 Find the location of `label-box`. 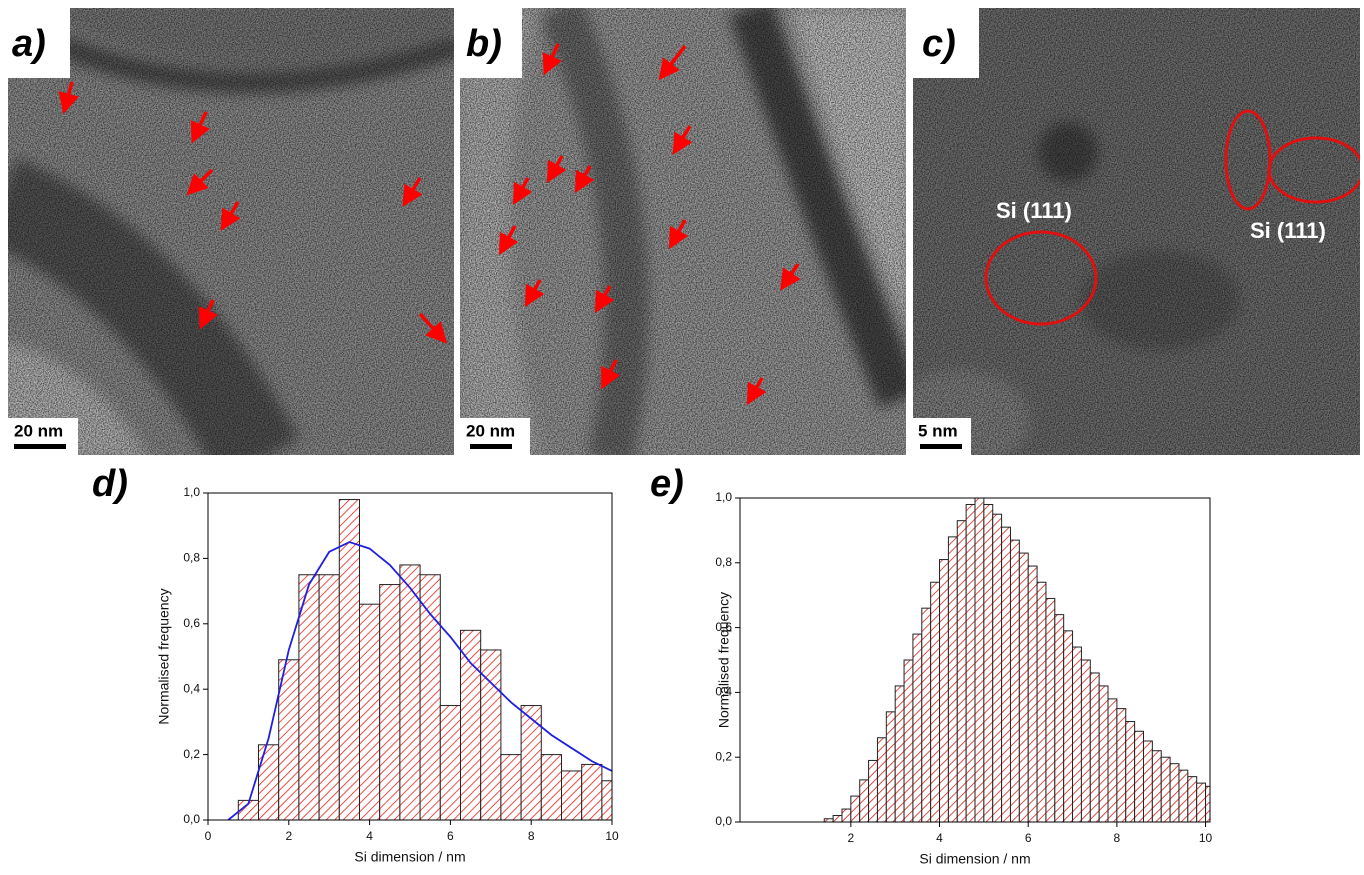

label-box is located at coordinates (491, 43).